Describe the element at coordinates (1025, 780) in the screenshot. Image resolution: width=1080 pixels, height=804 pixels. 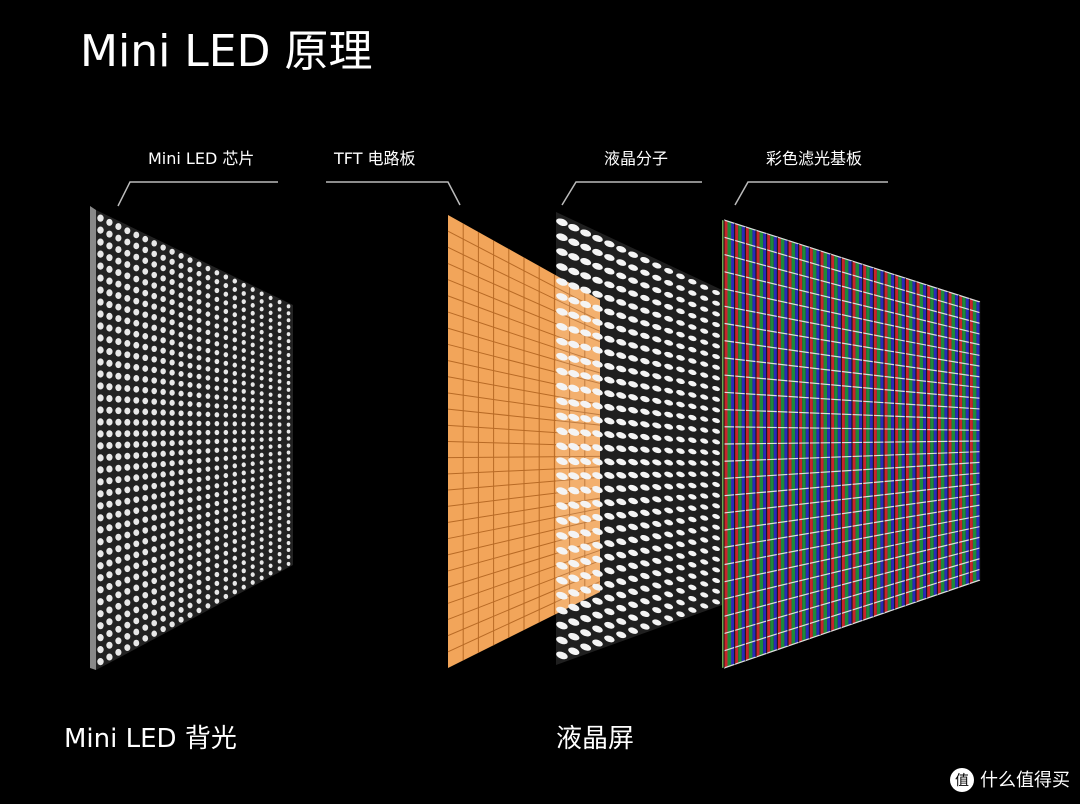
I see `watermark-text: 什么值得买` at that location.